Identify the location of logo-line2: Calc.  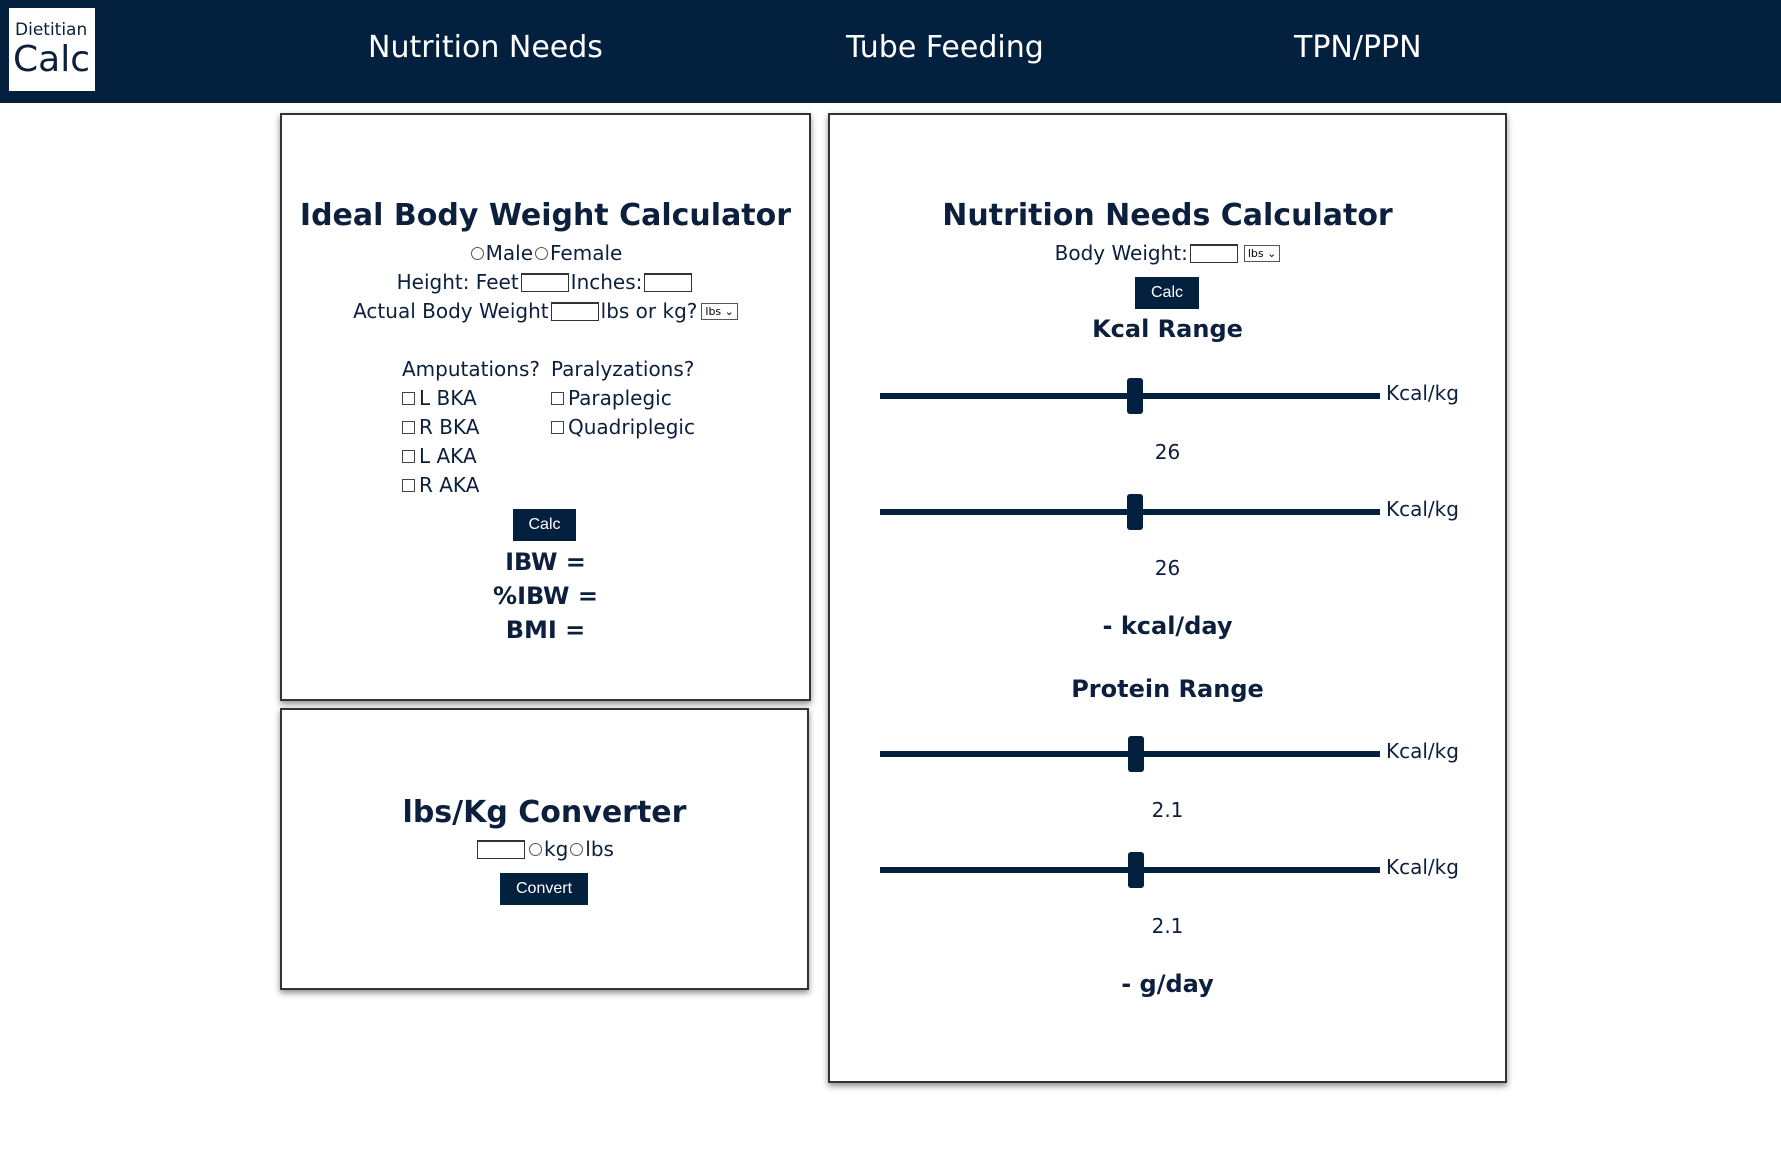
(51, 59).